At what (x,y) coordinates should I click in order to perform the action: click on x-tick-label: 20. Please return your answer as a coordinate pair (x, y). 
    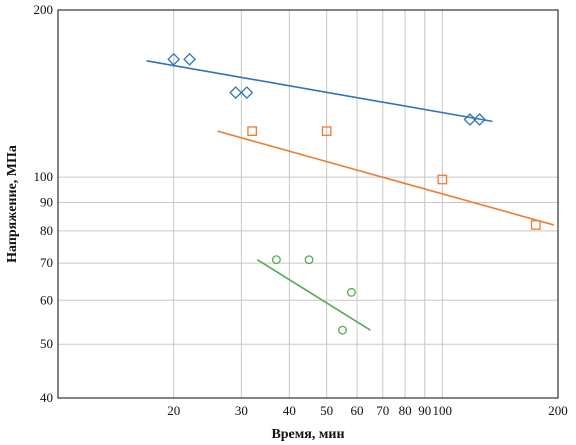
    Looking at the image, I should click on (173, 410).